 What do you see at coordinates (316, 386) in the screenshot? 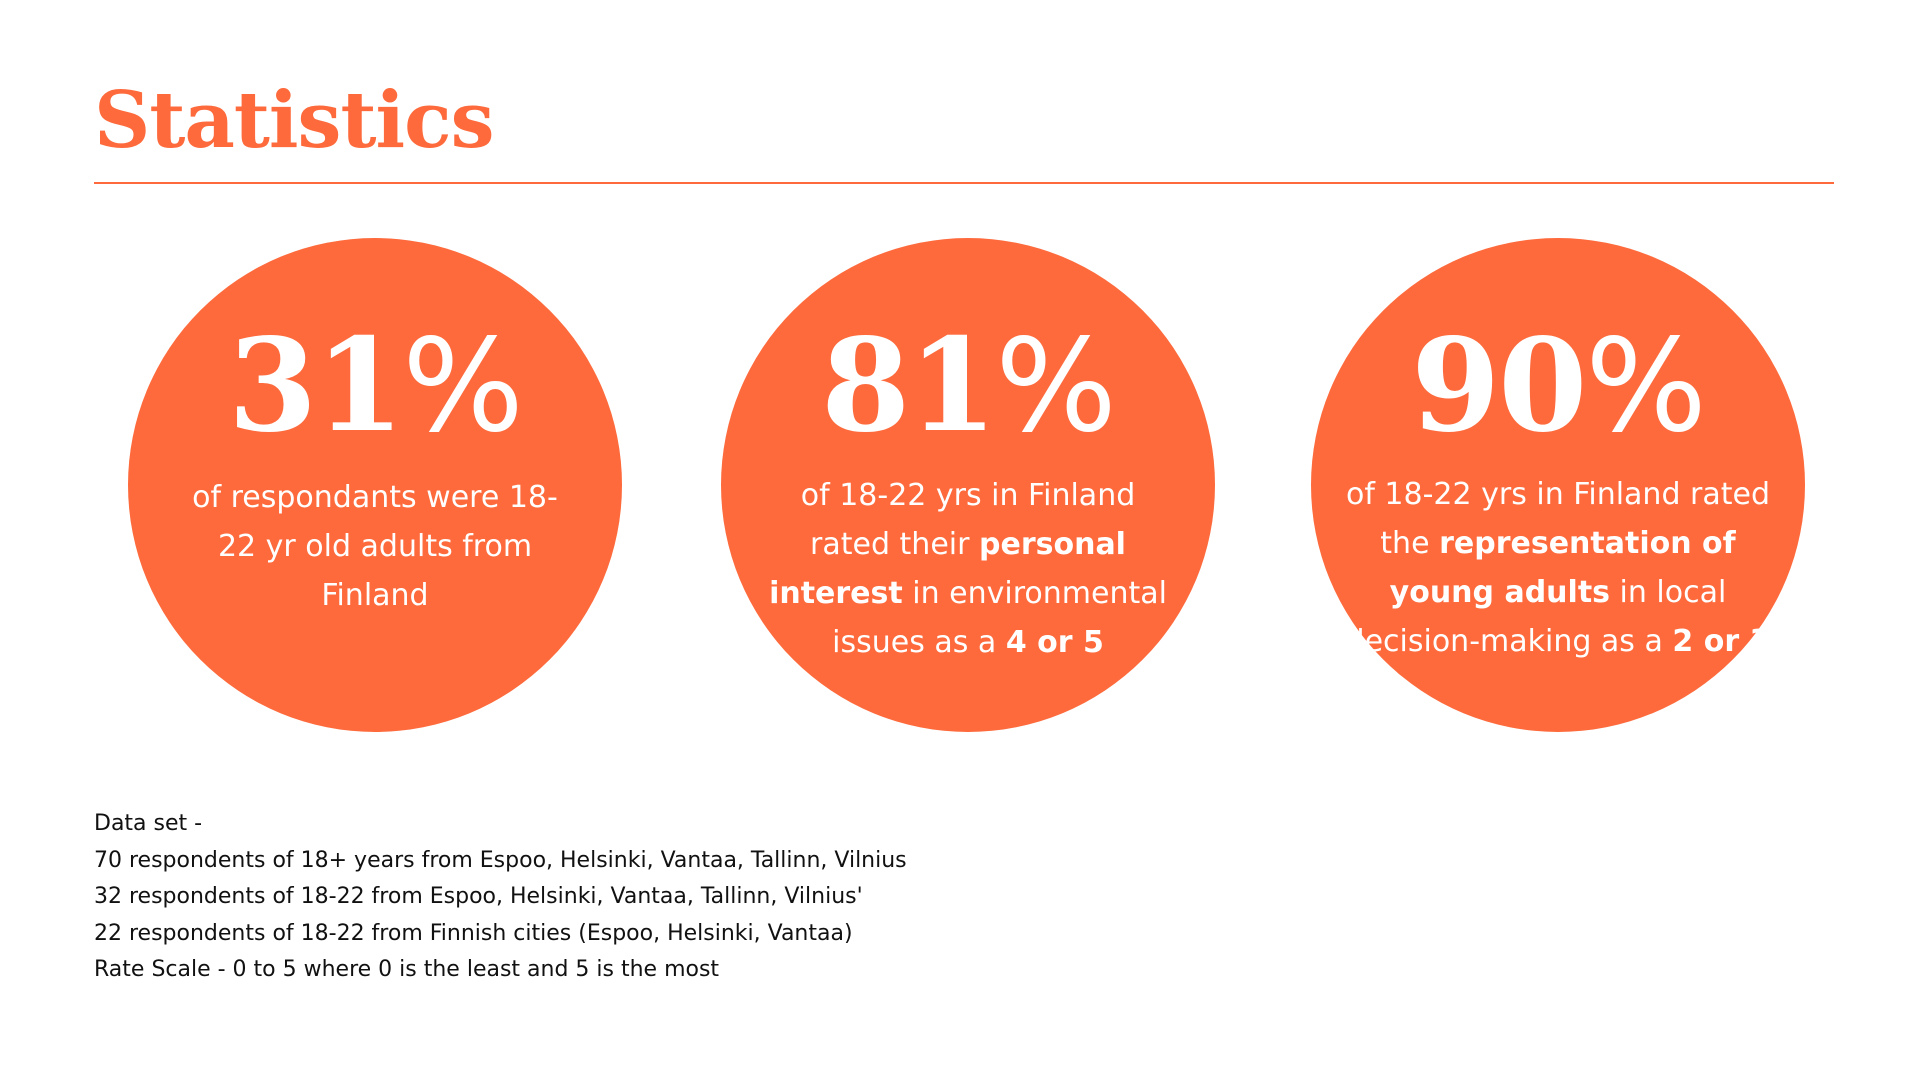
I see `stat-1-value: 31` at bounding box center [316, 386].